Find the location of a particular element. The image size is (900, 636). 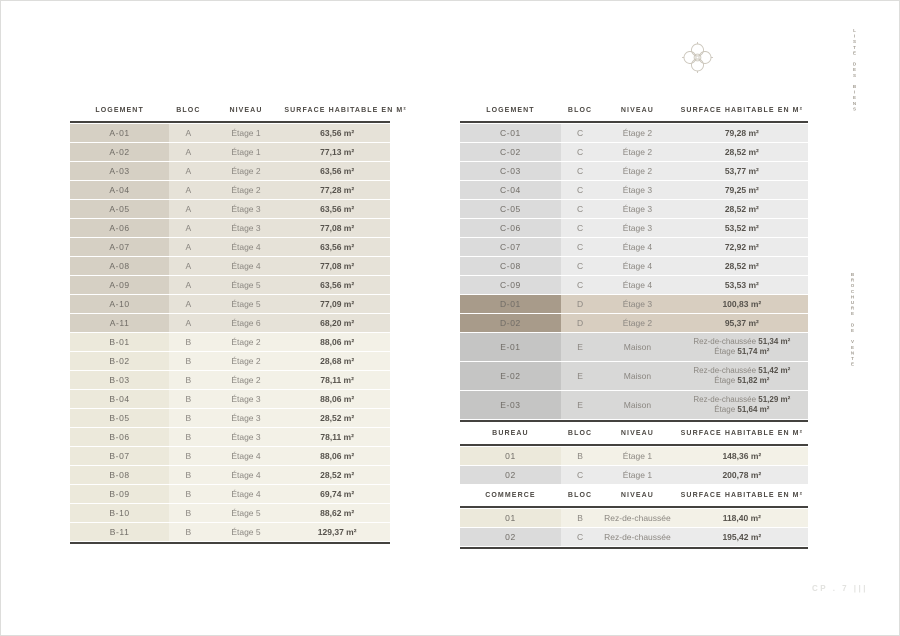

surface-value: 51,29 m² is located at coordinates (774, 399).